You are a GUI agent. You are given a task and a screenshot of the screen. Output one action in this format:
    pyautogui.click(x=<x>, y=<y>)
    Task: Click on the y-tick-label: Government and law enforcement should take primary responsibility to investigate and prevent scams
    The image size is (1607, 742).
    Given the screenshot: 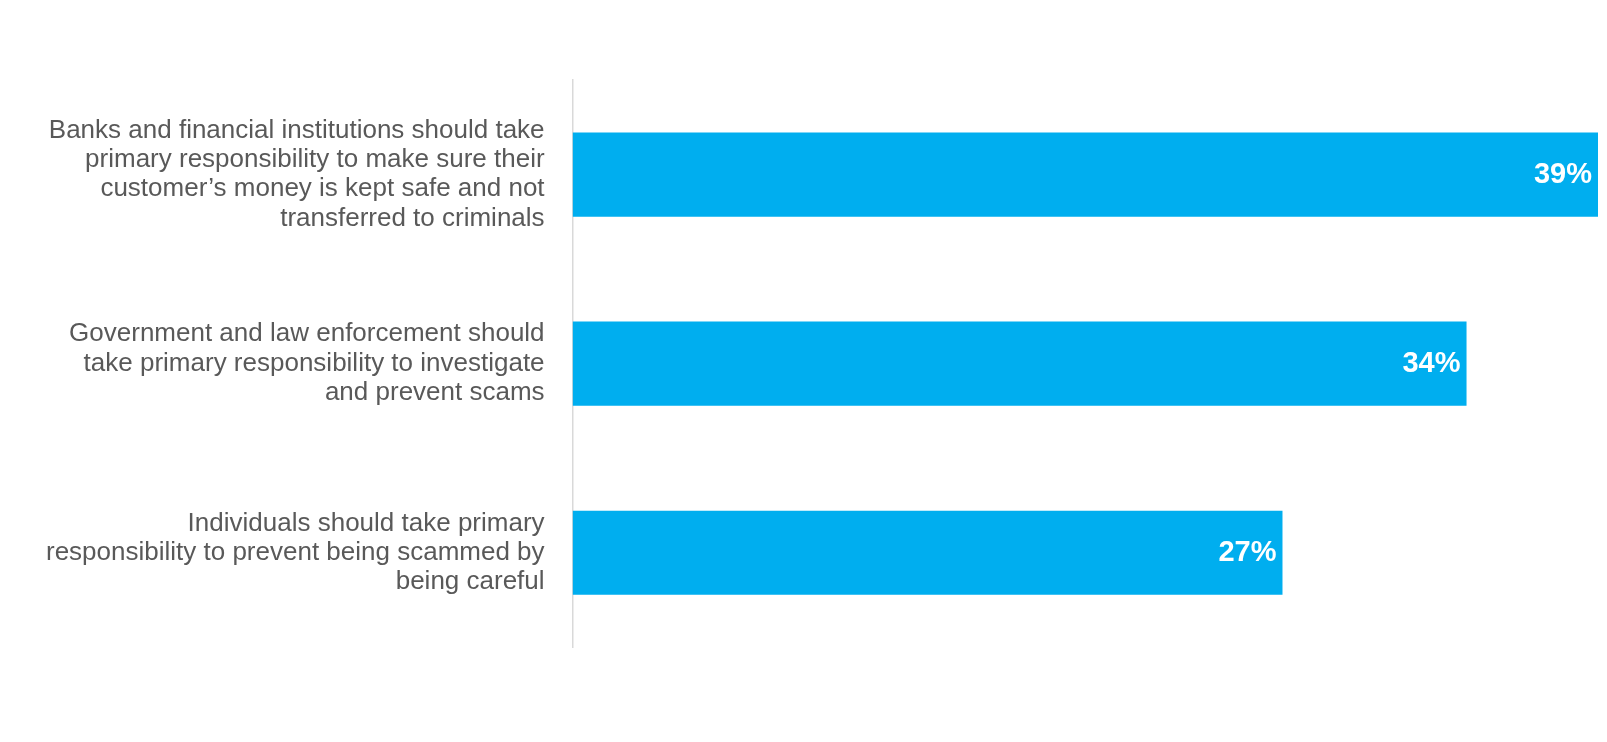 What is the action you would take?
    pyautogui.click(x=307, y=362)
    